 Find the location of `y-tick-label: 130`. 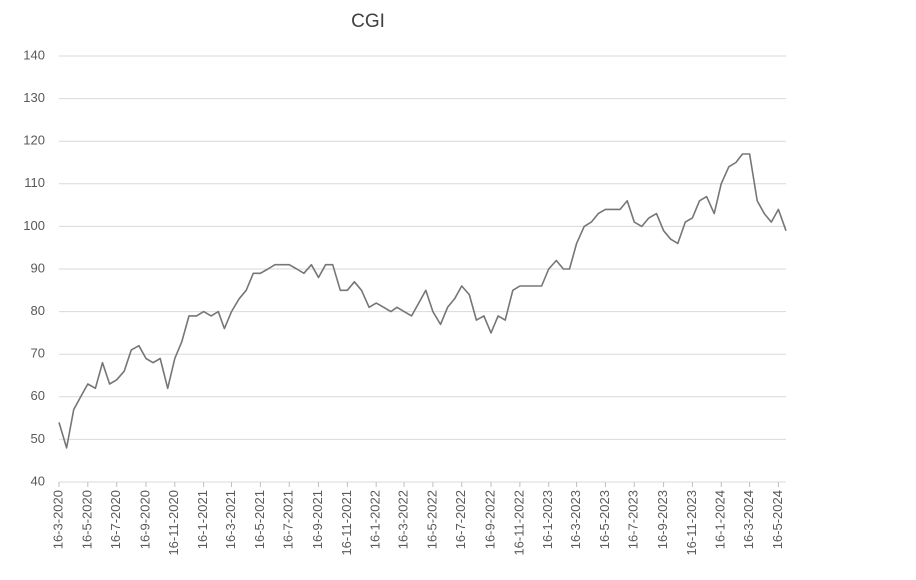

y-tick-label: 130 is located at coordinates (34, 97).